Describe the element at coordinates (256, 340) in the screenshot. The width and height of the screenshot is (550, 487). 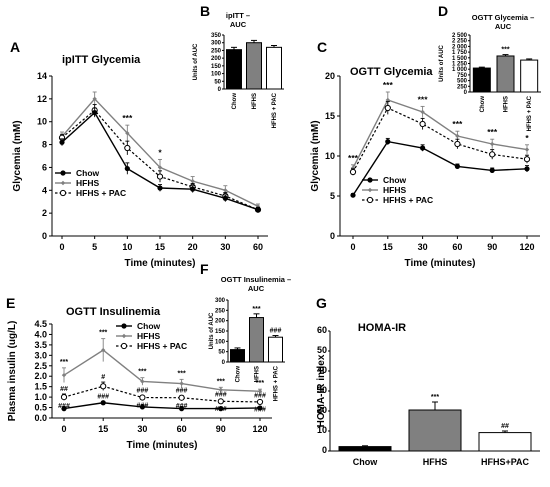
I see `chart-f-bar` at that location.